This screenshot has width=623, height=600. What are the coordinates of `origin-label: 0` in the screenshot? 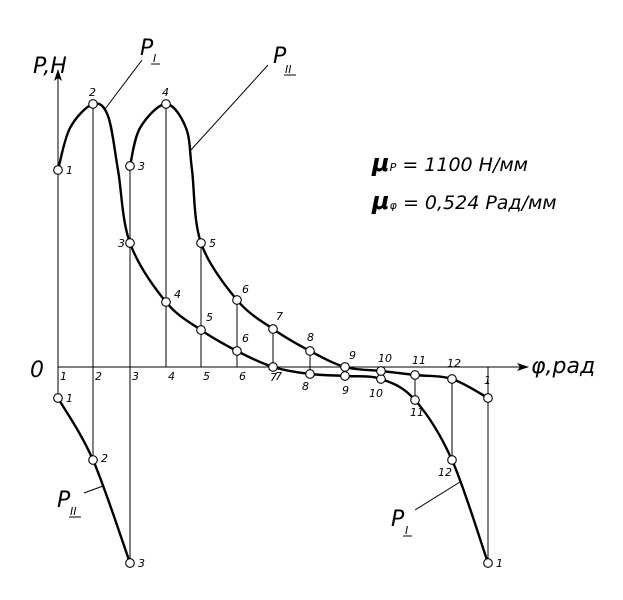 It's located at (37, 370).